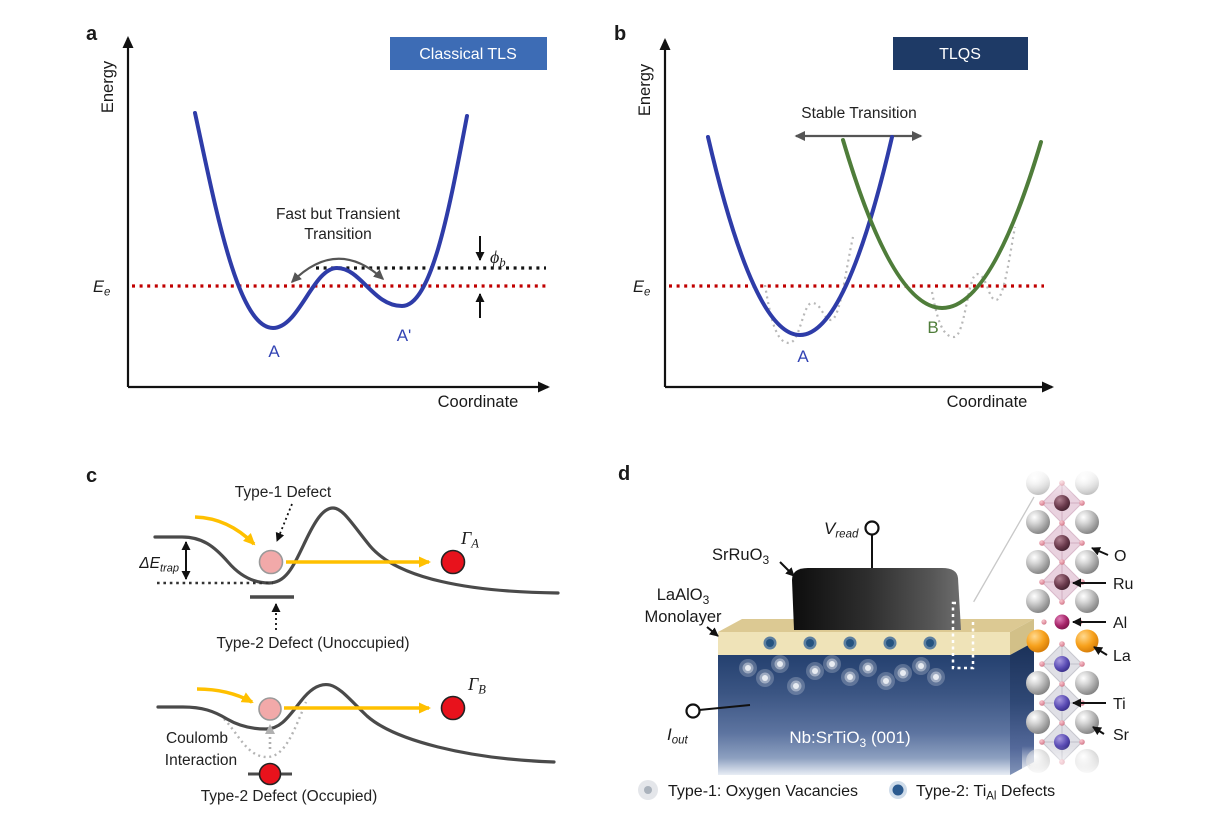 Image resolution: width=1218 pixels, height=815 pixels. I want to click on ru-atoms, so click(1062, 542).